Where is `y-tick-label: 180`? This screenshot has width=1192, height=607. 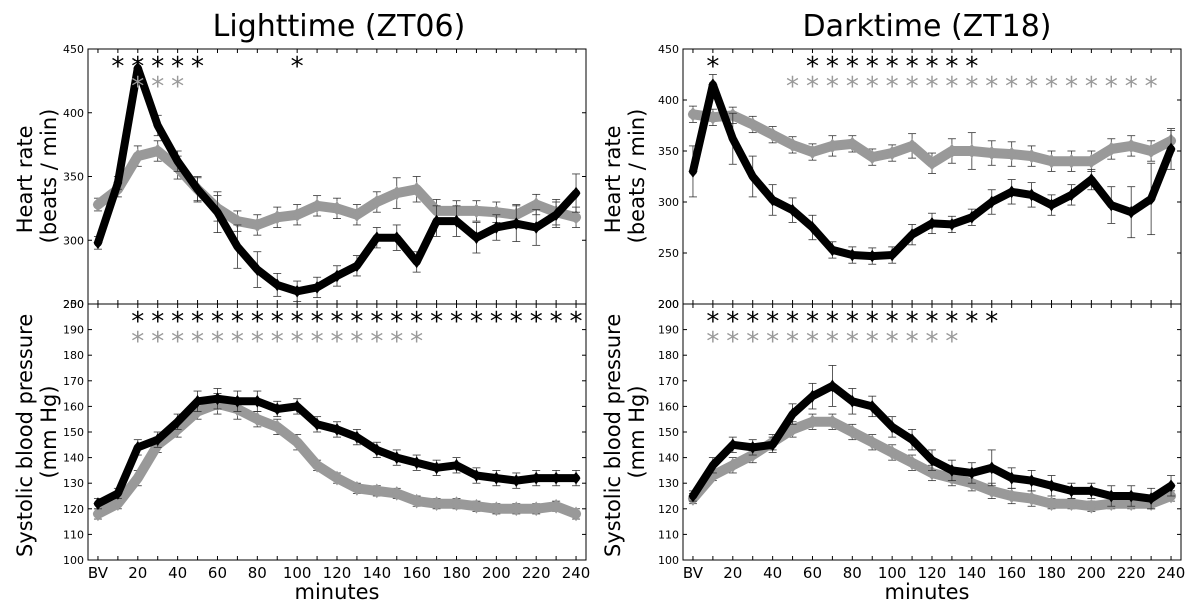 y-tick-label: 180 is located at coordinates (73, 355).